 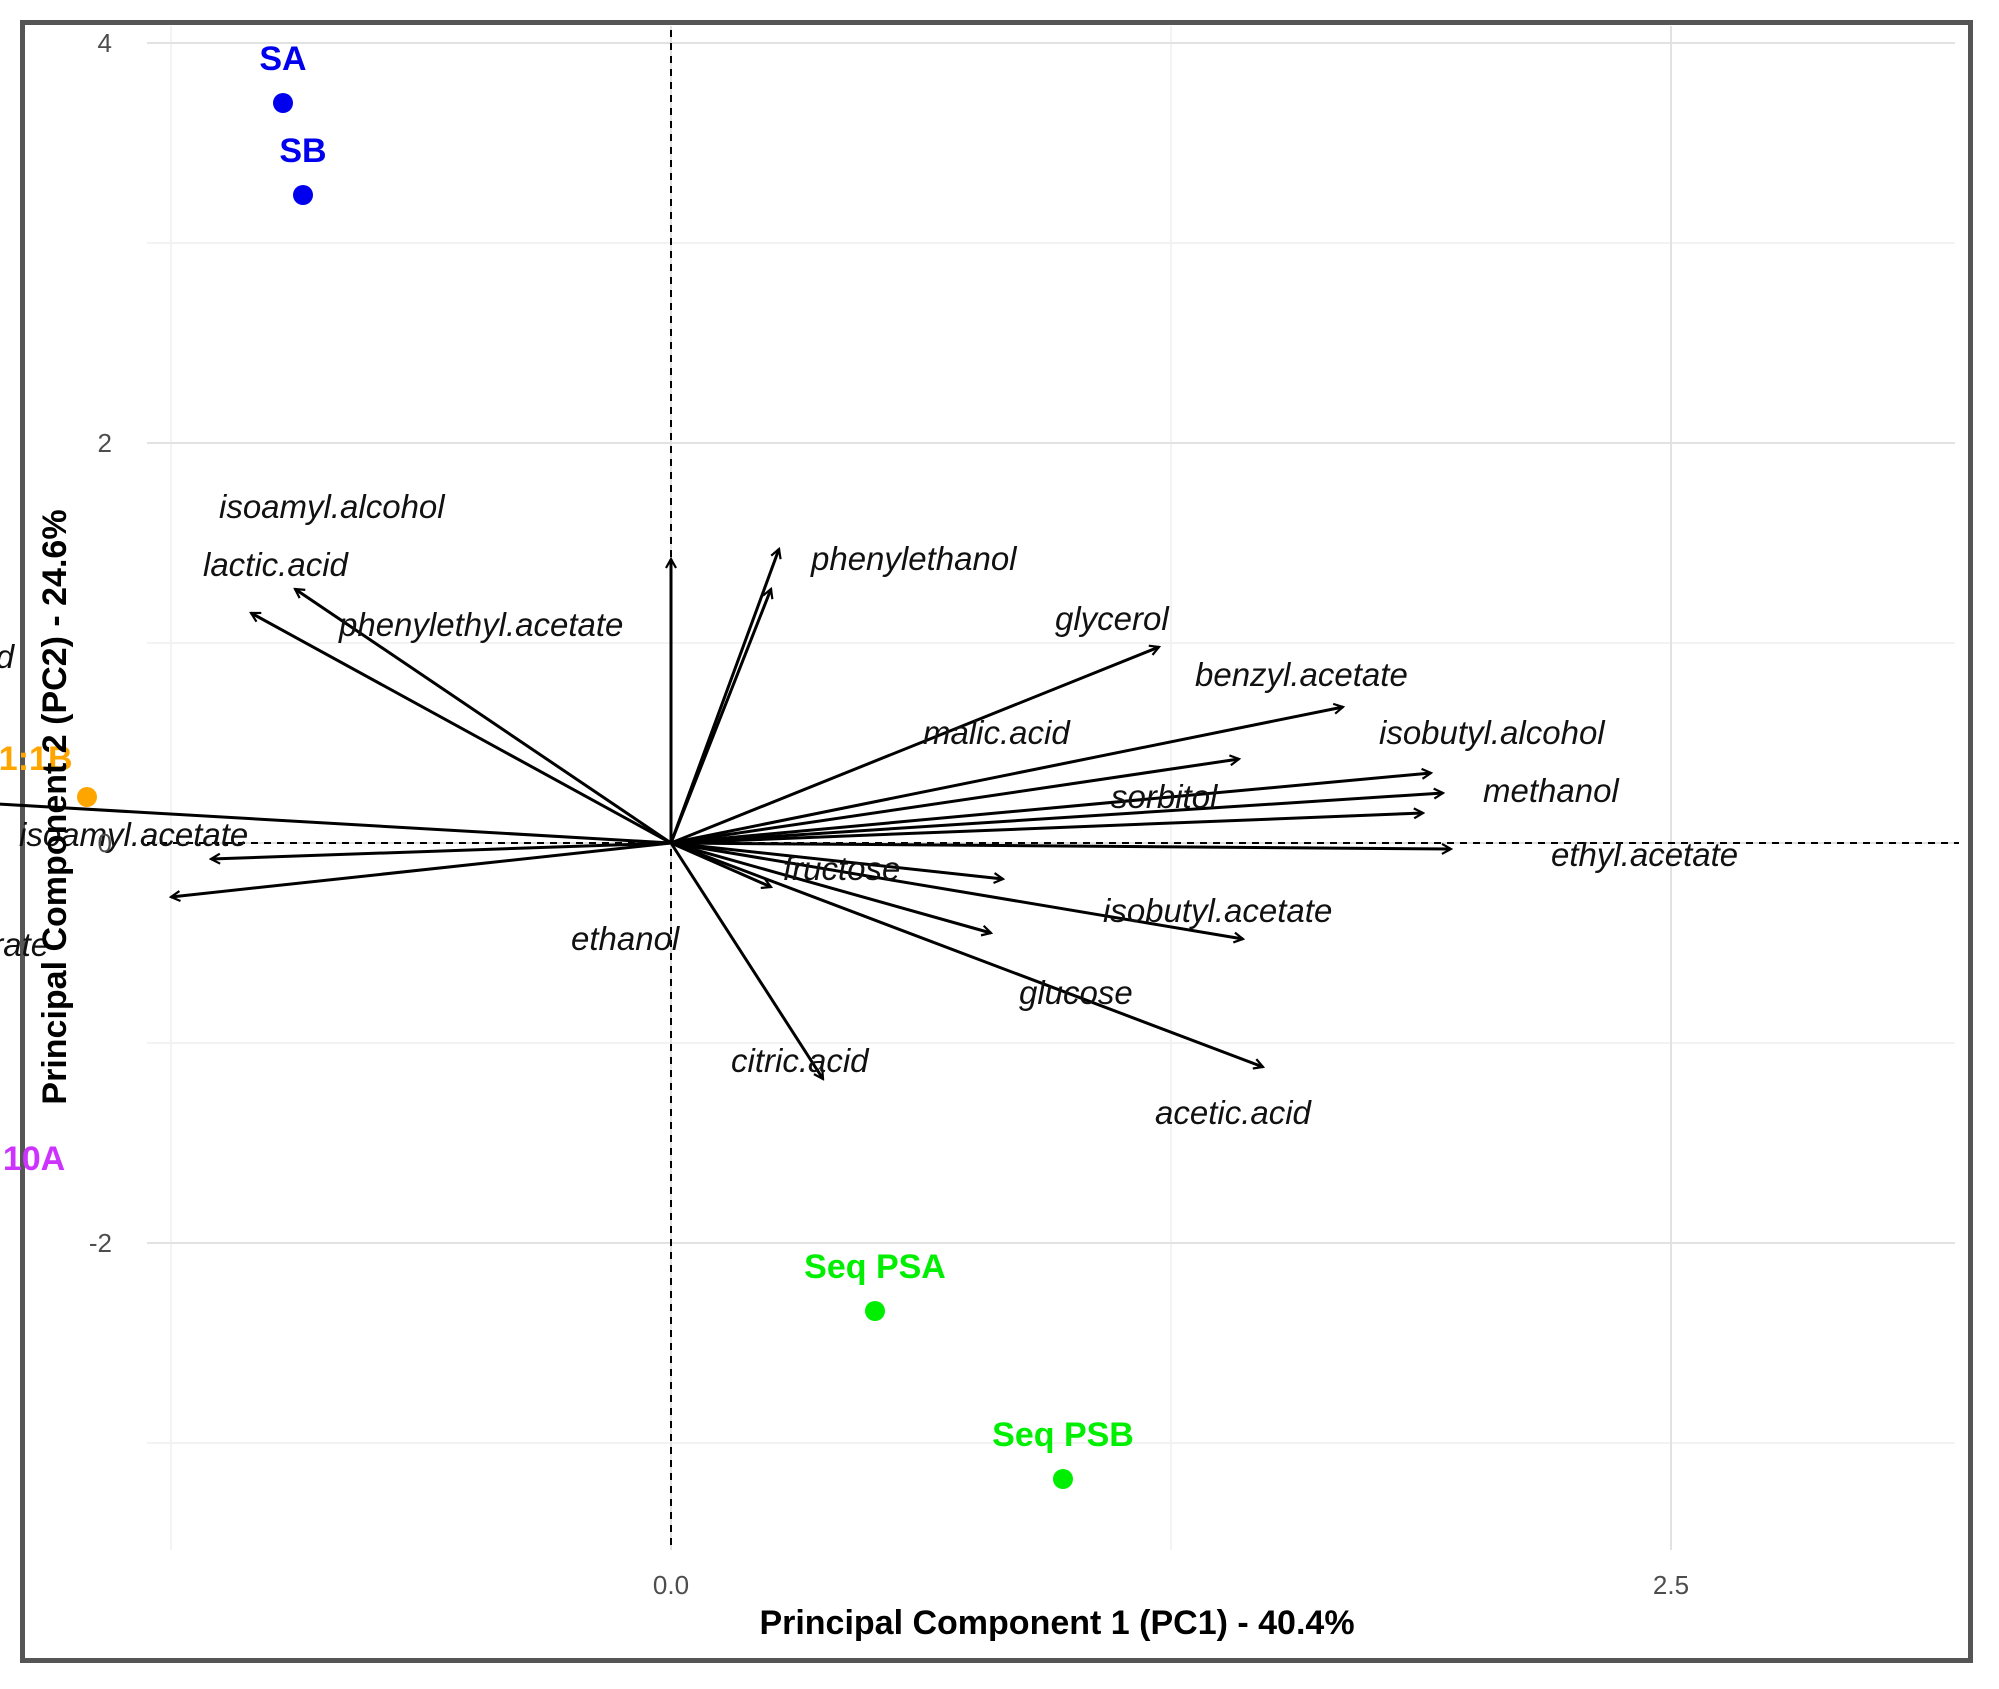 I want to click on sample-label-seq-psa: Seq PSA, so click(x=875, y=1267).